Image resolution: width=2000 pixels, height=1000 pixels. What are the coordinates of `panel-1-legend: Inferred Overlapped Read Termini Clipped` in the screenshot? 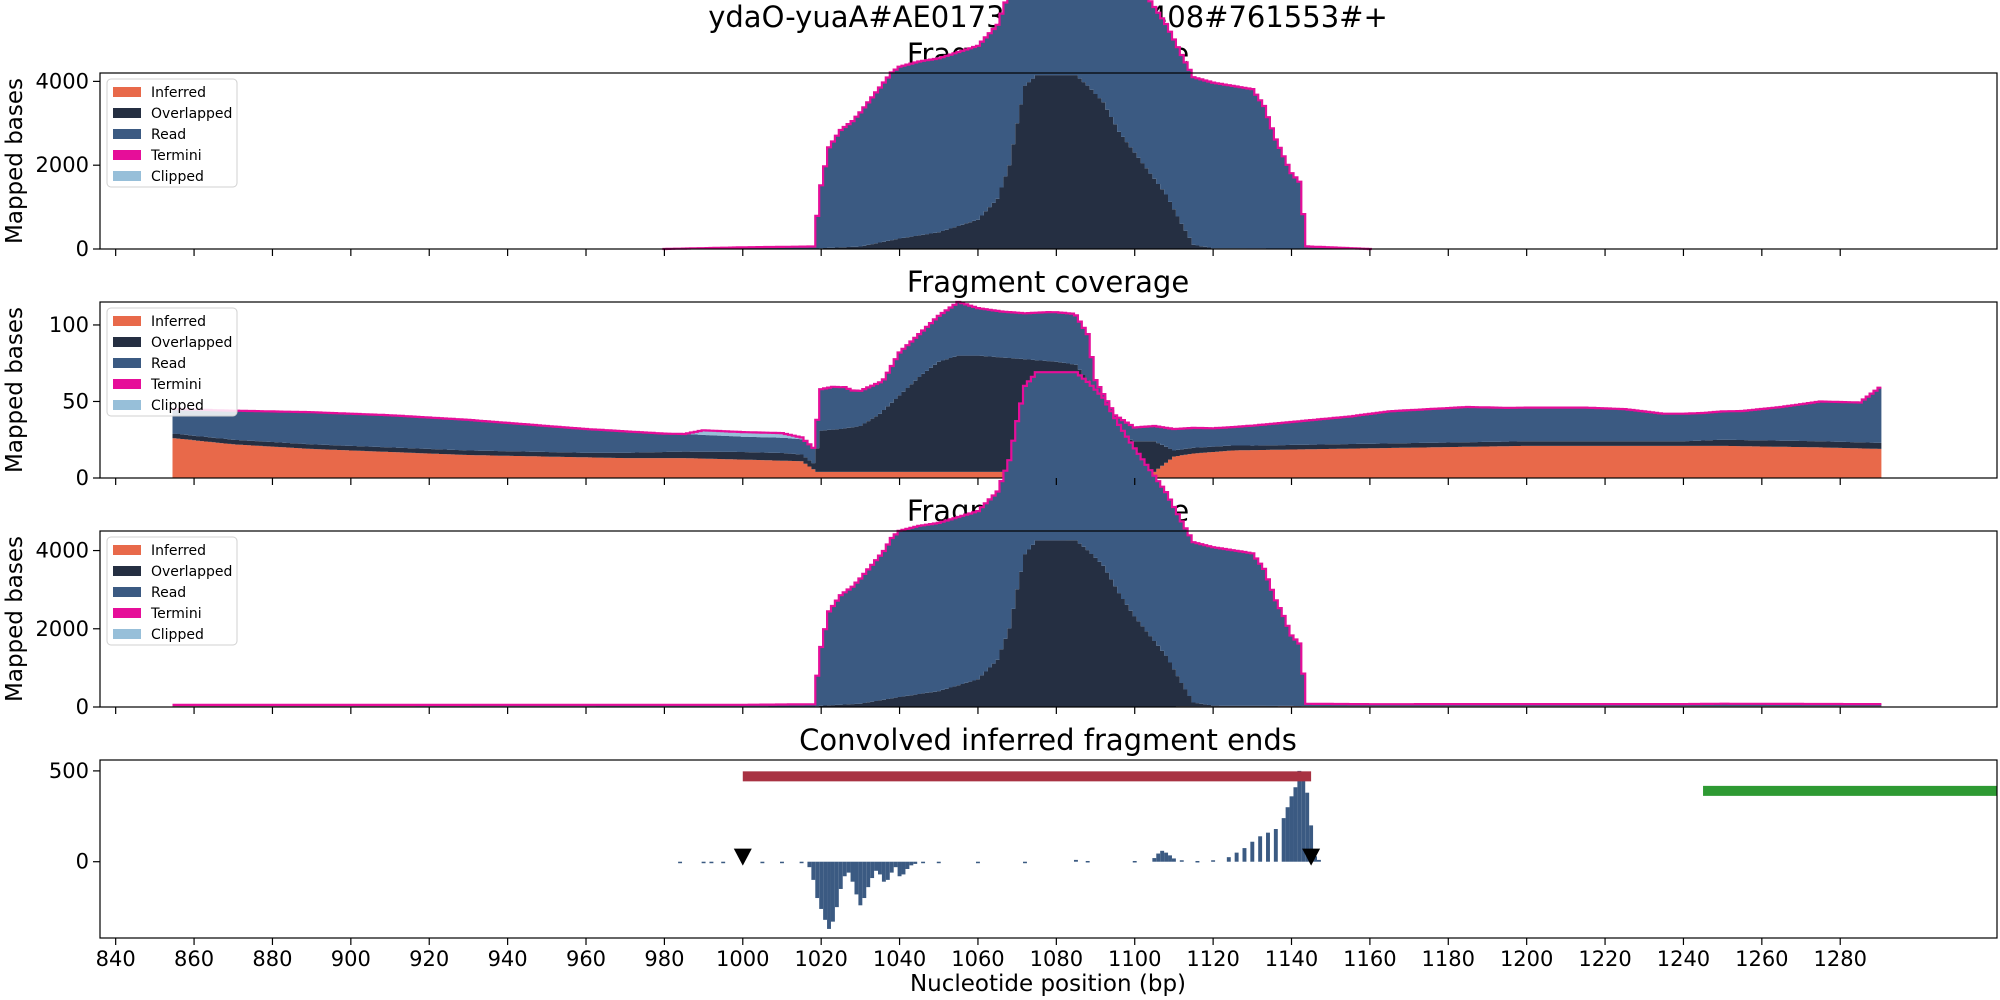 It's located at (172, 133).